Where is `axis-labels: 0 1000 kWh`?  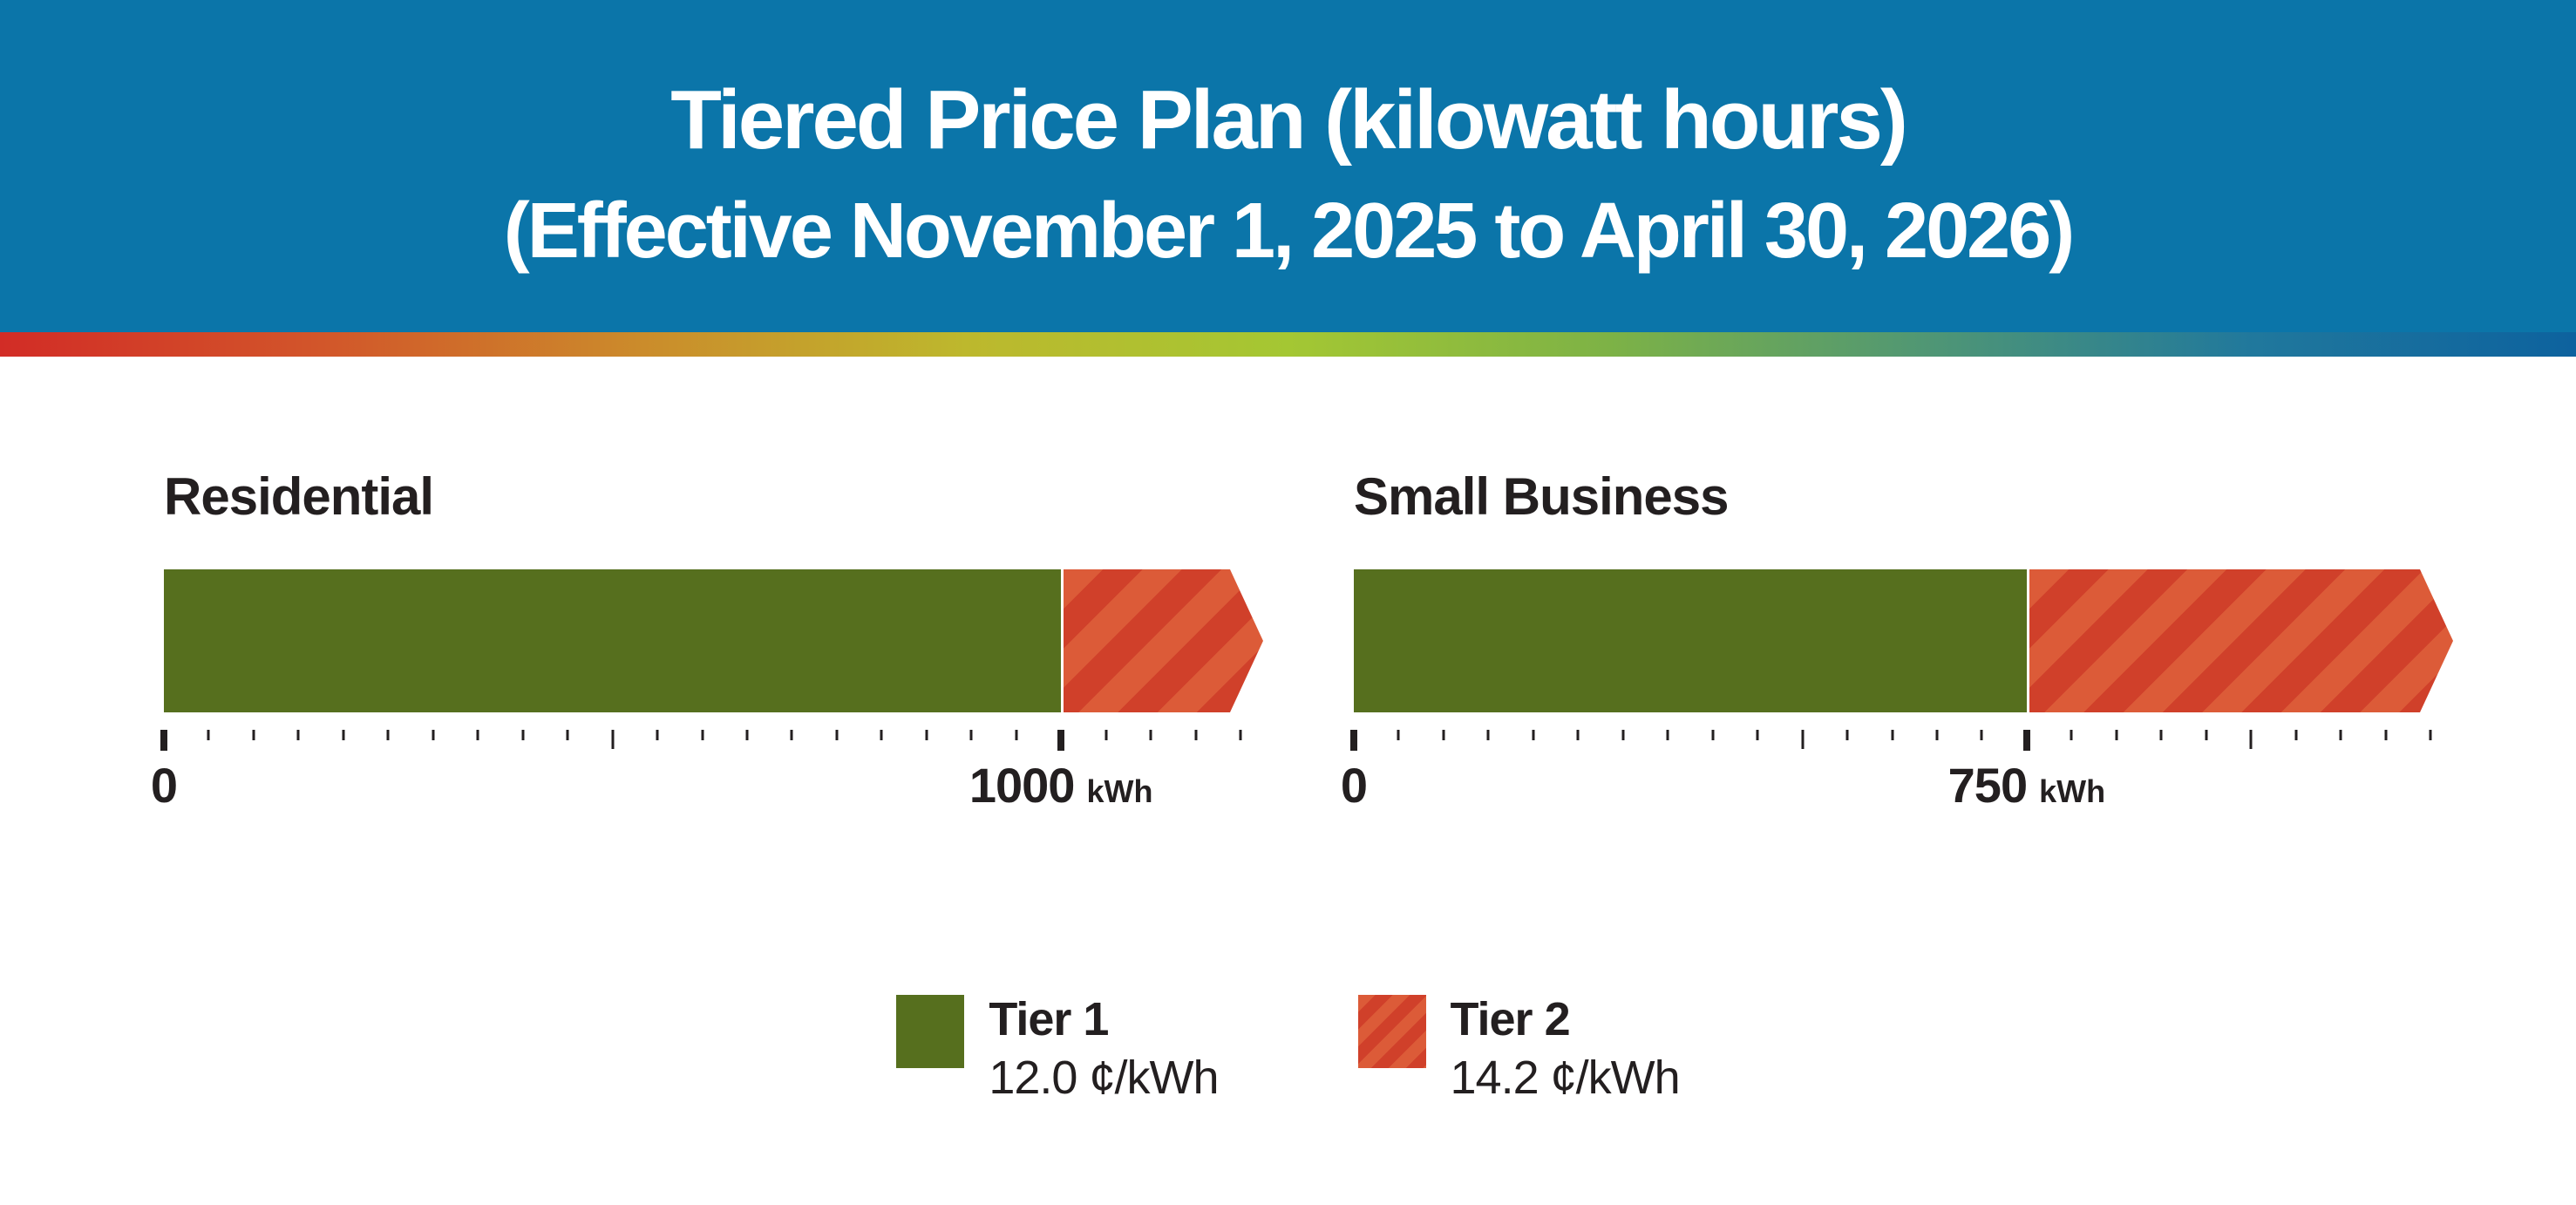 axis-labels: 0 1000 kWh is located at coordinates (695, 800).